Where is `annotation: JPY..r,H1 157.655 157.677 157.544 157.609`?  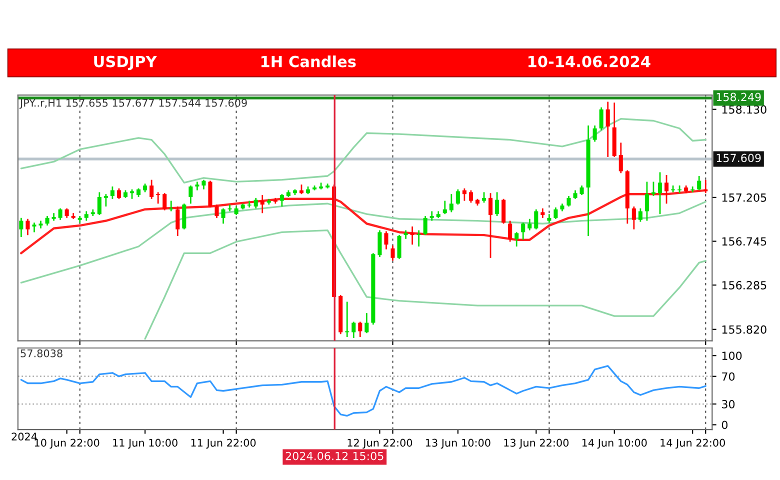 annotation: JPY..r,H1 157.655 157.677 157.544 157.609 is located at coordinates (133, 103).